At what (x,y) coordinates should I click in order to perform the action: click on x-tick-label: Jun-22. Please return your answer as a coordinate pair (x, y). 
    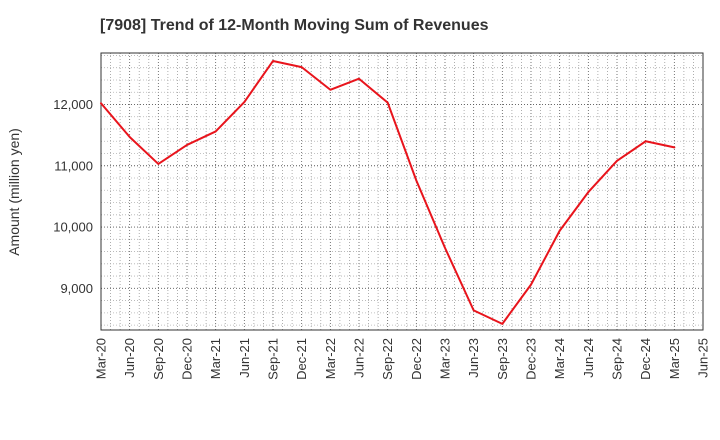
    Looking at the image, I should click on (359, 358).